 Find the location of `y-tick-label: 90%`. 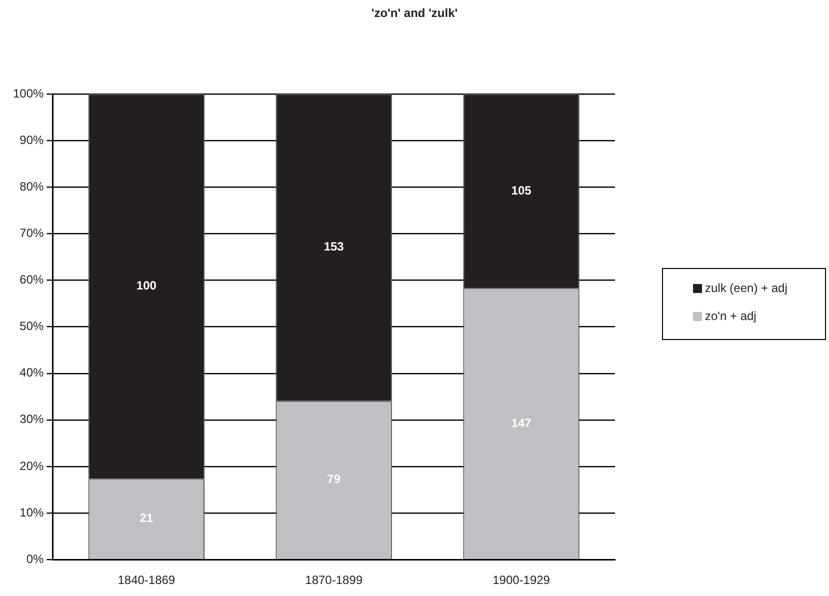

y-tick-label: 90% is located at coordinates (32, 139).